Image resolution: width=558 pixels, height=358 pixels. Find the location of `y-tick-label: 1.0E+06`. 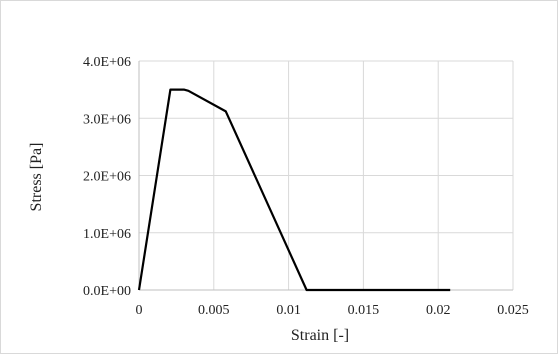

y-tick-label: 1.0E+06 is located at coordinates (107, 234).